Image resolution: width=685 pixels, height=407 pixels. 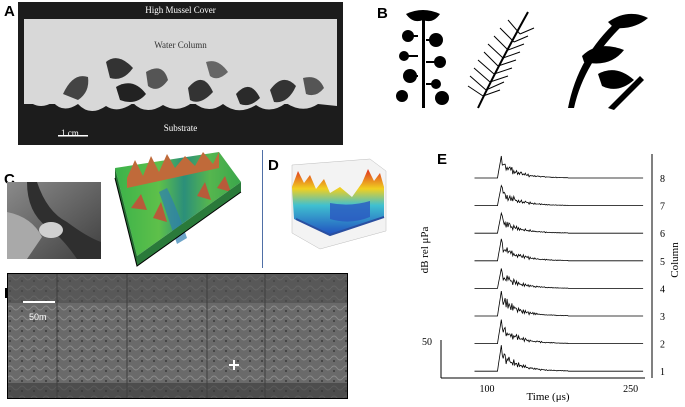 I want to click on underwater-photo, so click(x=54, y=220).